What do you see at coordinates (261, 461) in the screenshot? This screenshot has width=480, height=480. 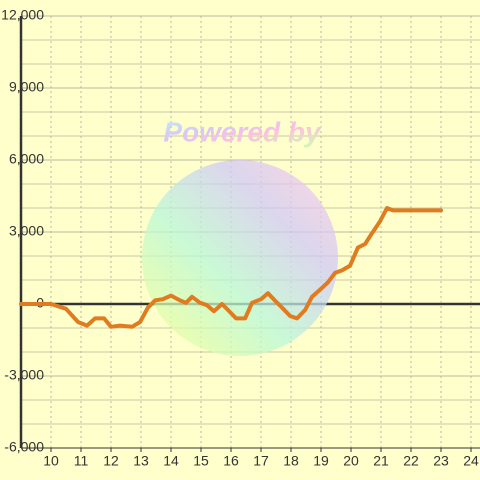 I see `x-tick-label: 17` at bounding box center [261, 461].